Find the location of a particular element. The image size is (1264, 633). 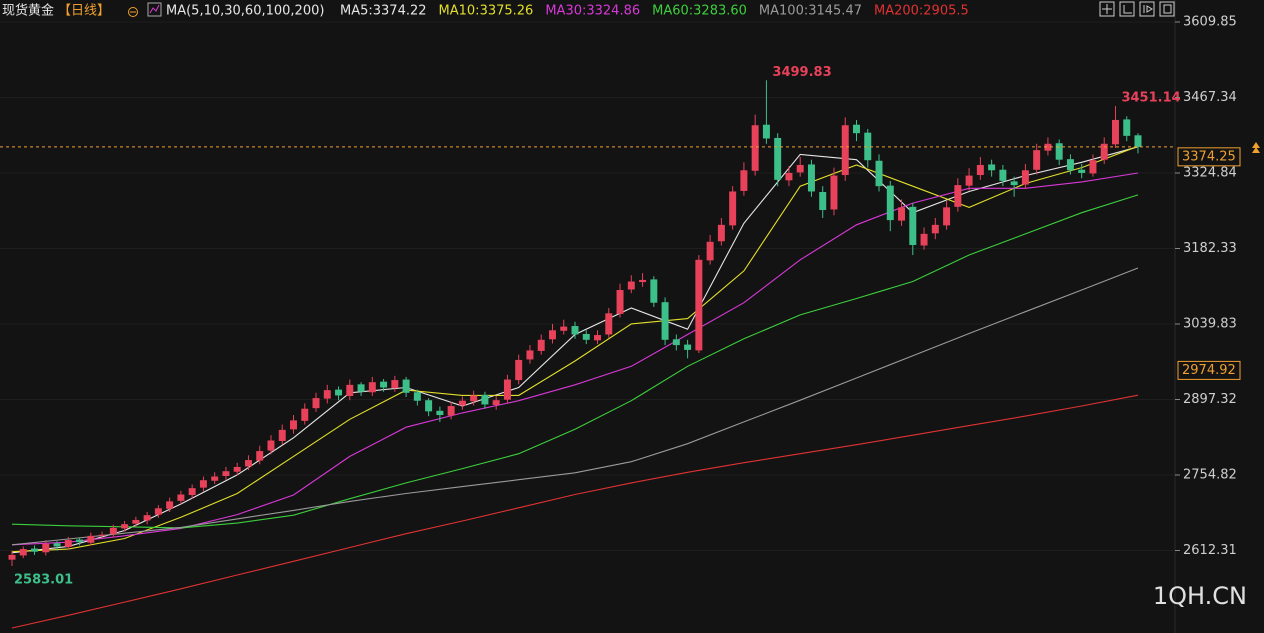

legend-entry: MA100:3145.47 is located at coordinates (810, 11).